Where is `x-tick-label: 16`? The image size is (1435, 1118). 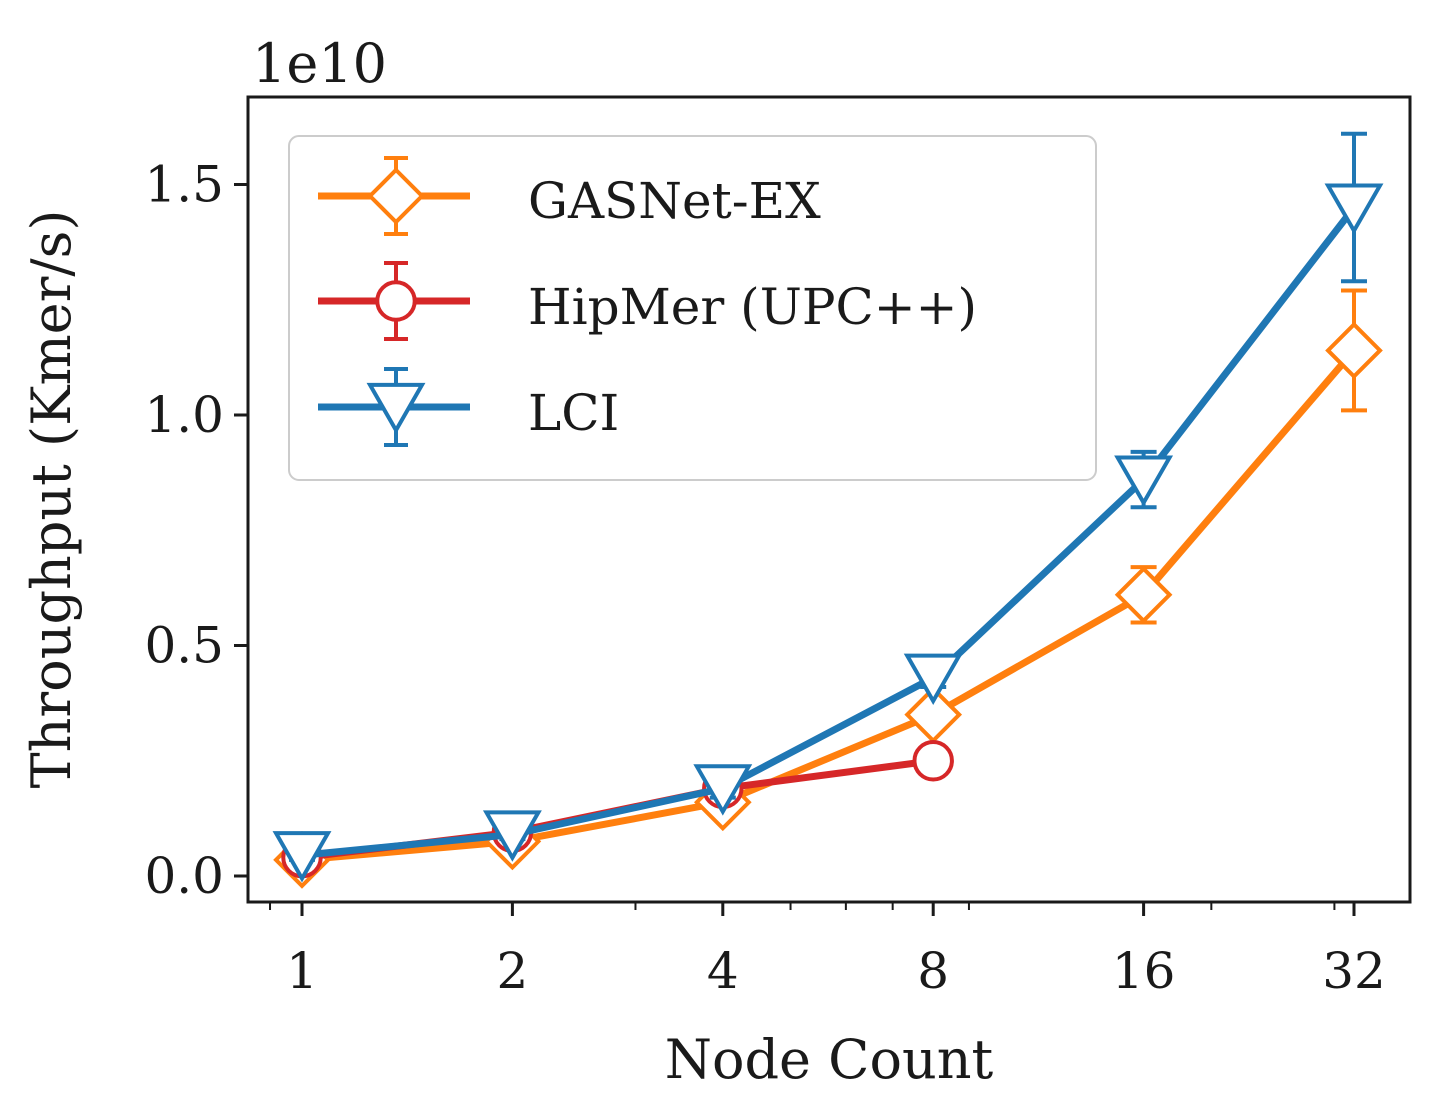 x-tick-label: 16 is located at coordinates (1144, 971).